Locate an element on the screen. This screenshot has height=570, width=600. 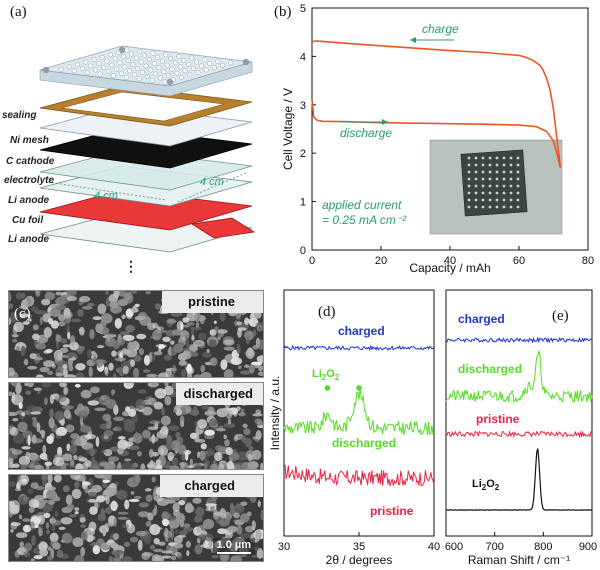
xrd-x-tick-label: 30 is located at coordinates (284, 547).